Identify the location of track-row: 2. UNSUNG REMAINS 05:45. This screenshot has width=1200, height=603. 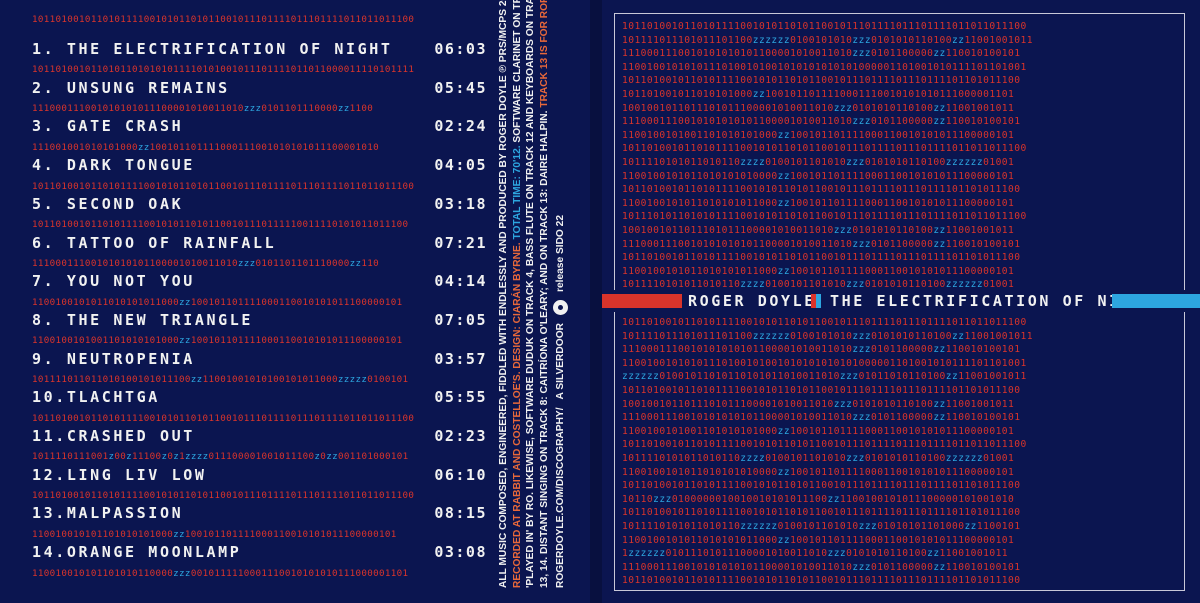
(259, 88).